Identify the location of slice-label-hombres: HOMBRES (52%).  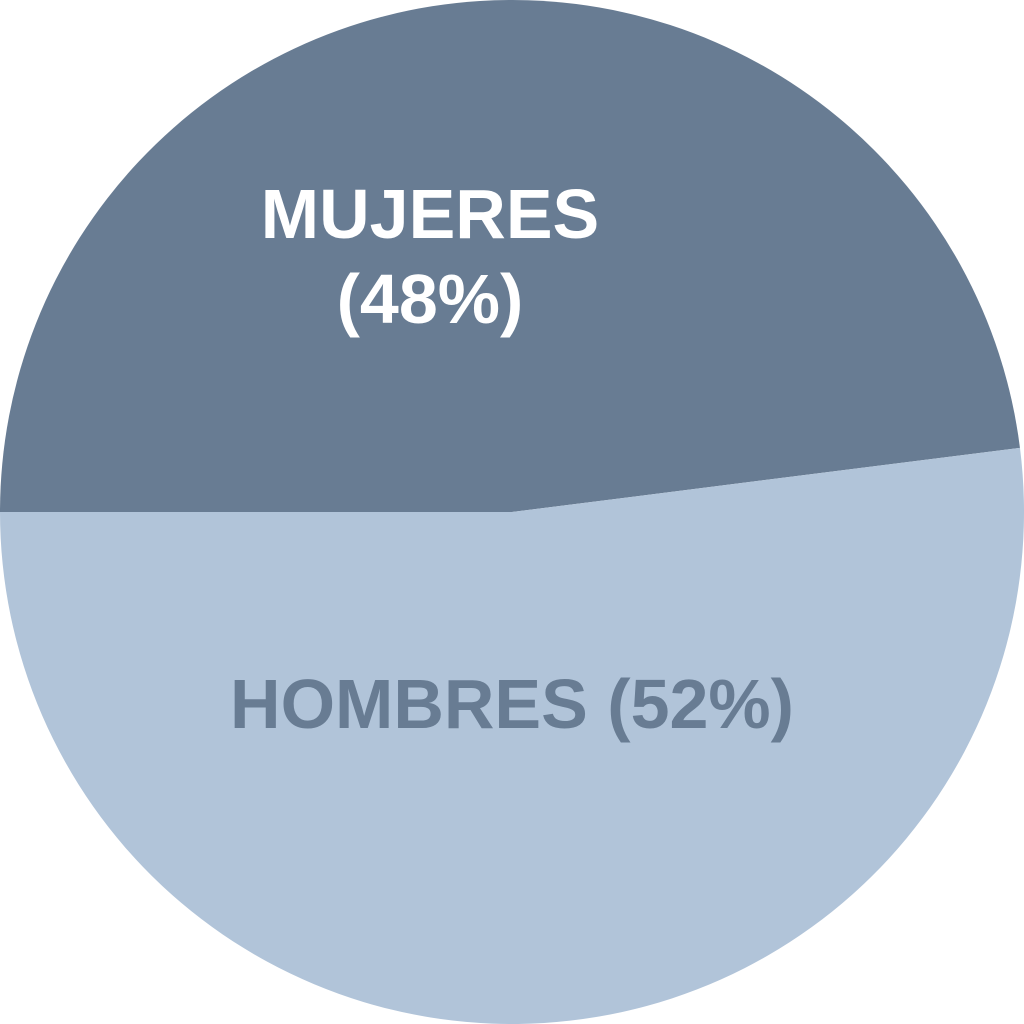
(512, 704).